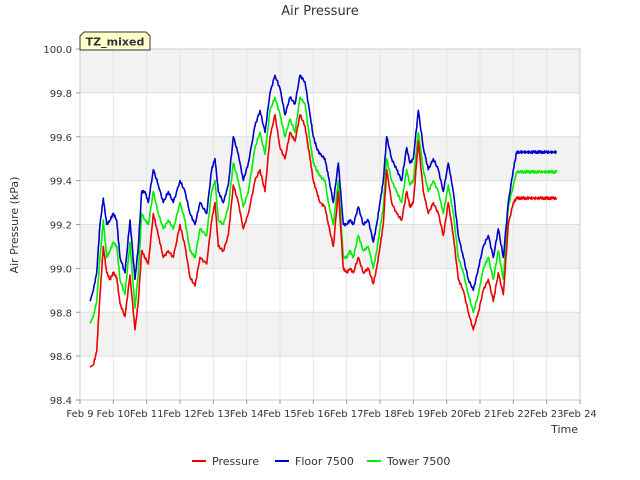 Image resolution: width=640 pixels, height=480 pixels. I want to click on legend-label: Tower 7500, so click(418, 461).